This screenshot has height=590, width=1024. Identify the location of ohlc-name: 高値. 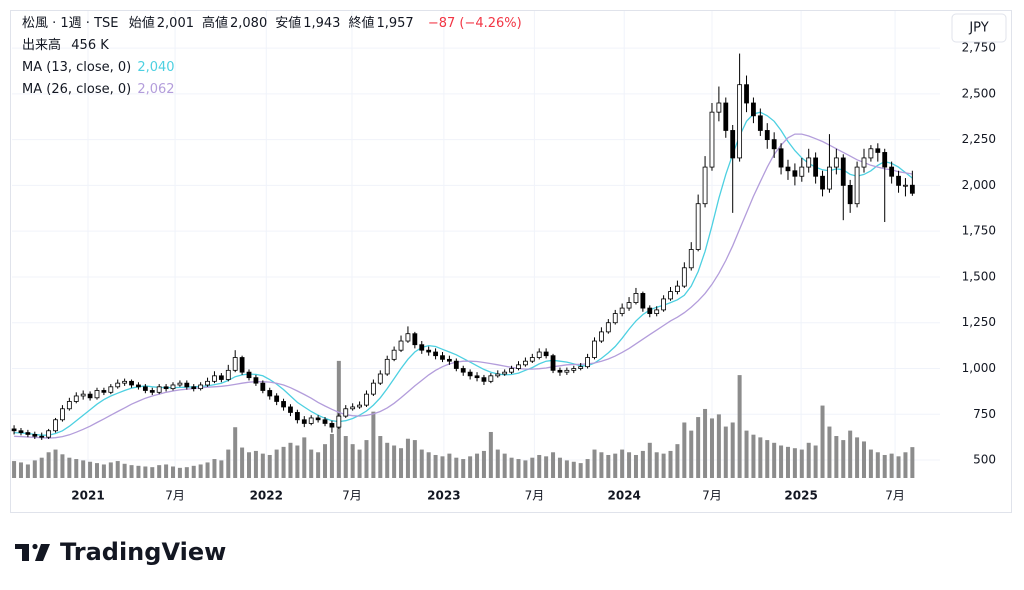
(214, 23).